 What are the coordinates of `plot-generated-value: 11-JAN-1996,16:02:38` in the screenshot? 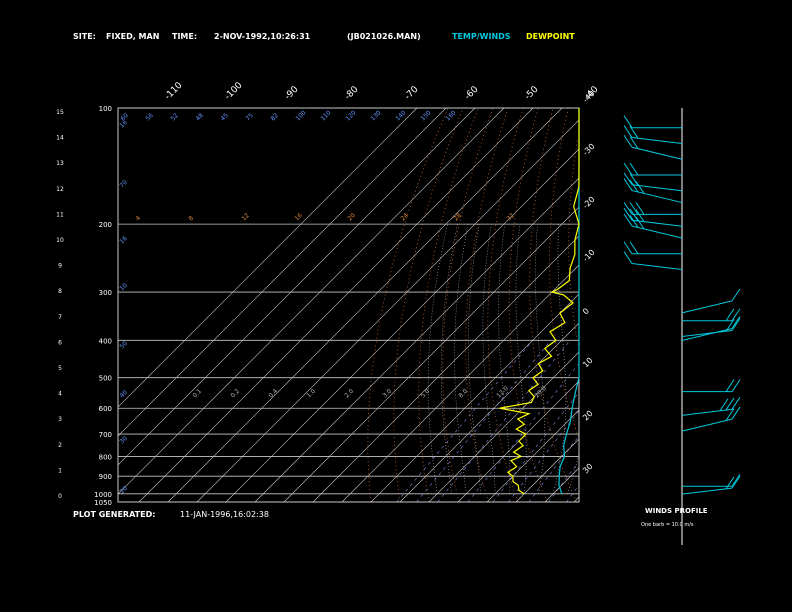 It's located at (224, 514).